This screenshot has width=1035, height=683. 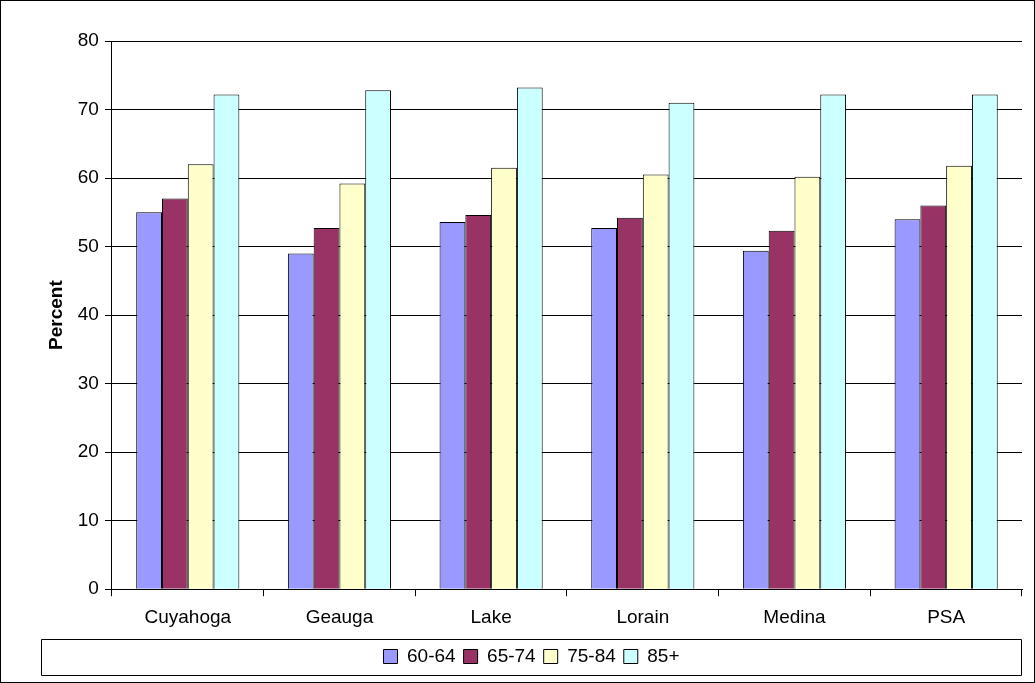 What do you see at coordinates (188, 616) in the screenshot?
I see `x-tick-label: Cuyahoga` at bounding box center [188, 616].